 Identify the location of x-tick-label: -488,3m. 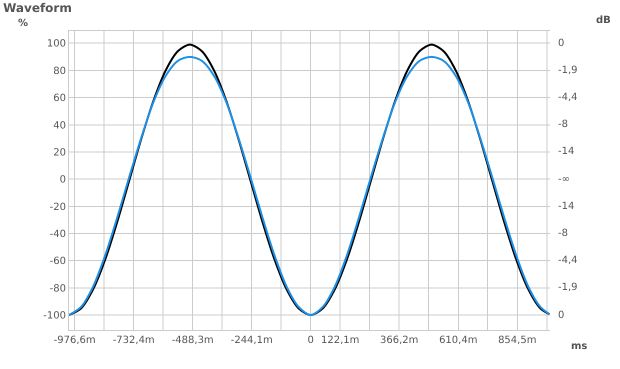
(193, 340).